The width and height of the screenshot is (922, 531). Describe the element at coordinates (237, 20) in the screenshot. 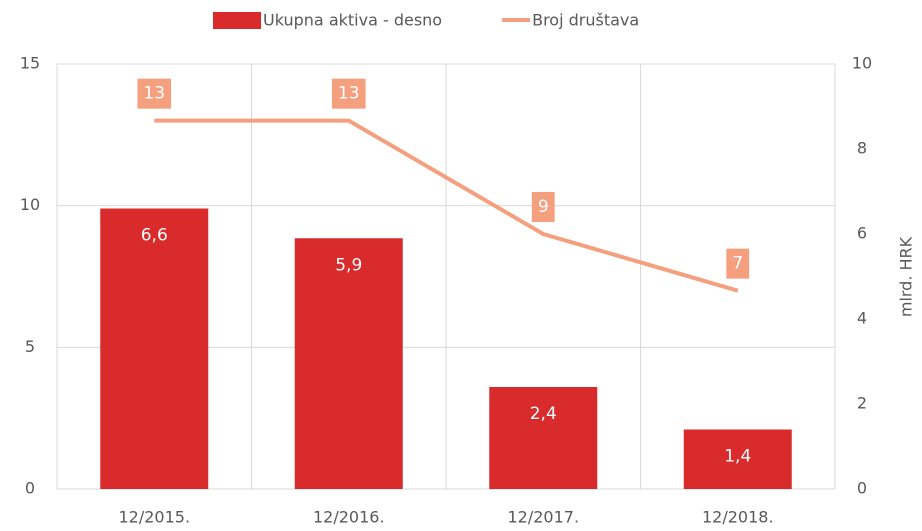

I see `legend-swatch` at that location.